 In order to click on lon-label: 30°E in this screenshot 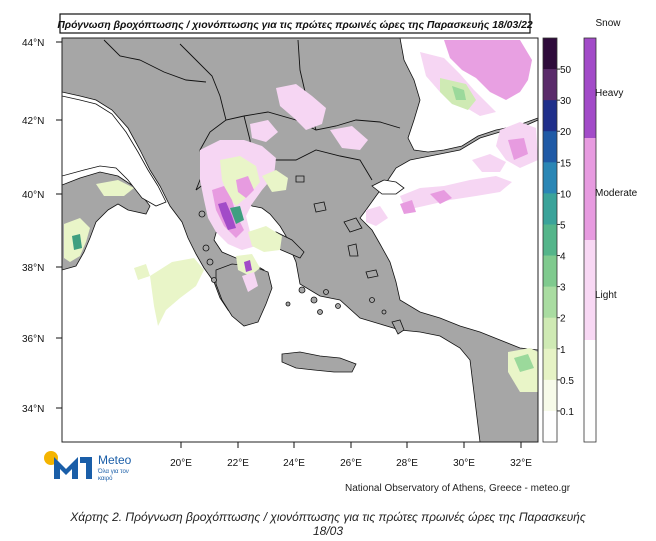, I will do `click(464, 463)`.